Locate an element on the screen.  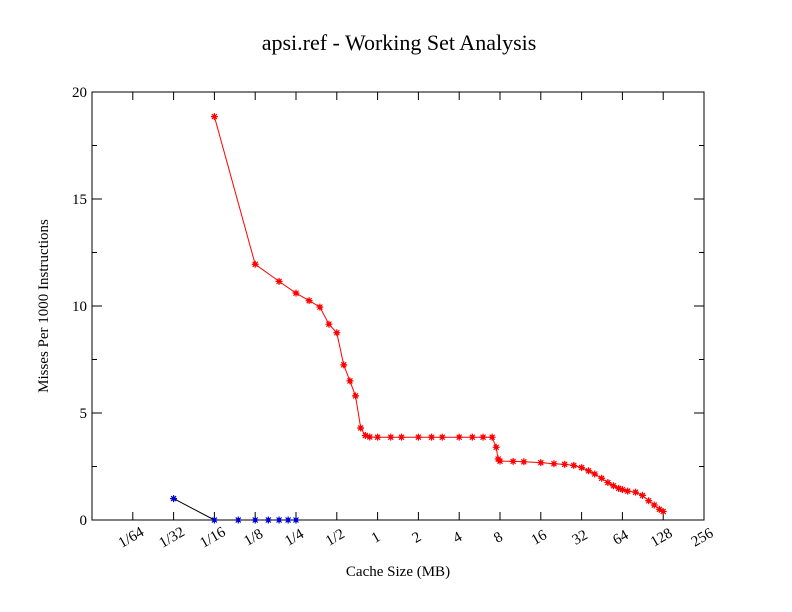
y-tick-label: 15 is located at coordinates (79, 200).